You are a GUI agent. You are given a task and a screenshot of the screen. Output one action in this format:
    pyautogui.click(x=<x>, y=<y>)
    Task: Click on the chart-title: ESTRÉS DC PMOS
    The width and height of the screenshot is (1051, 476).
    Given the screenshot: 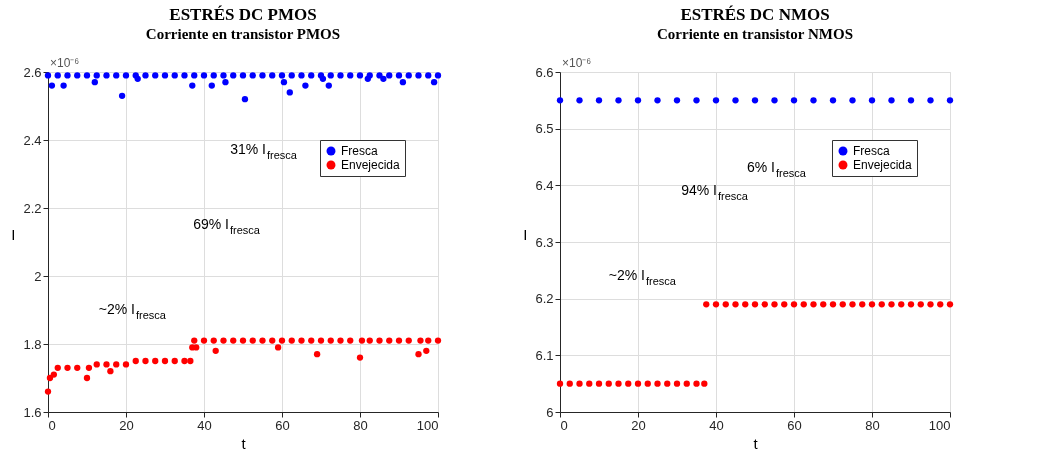 What is the action you would take?
    pyautogui.click(x=243, y=14)
    